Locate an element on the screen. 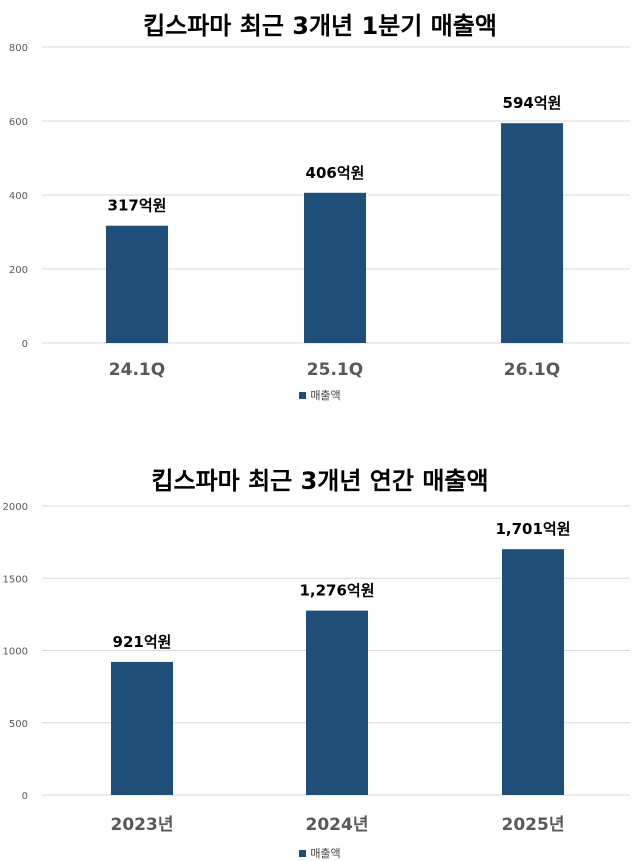 This screenshot has height=861, width=640. y-tick-label: 1500 is located at coordinates (15, 579).